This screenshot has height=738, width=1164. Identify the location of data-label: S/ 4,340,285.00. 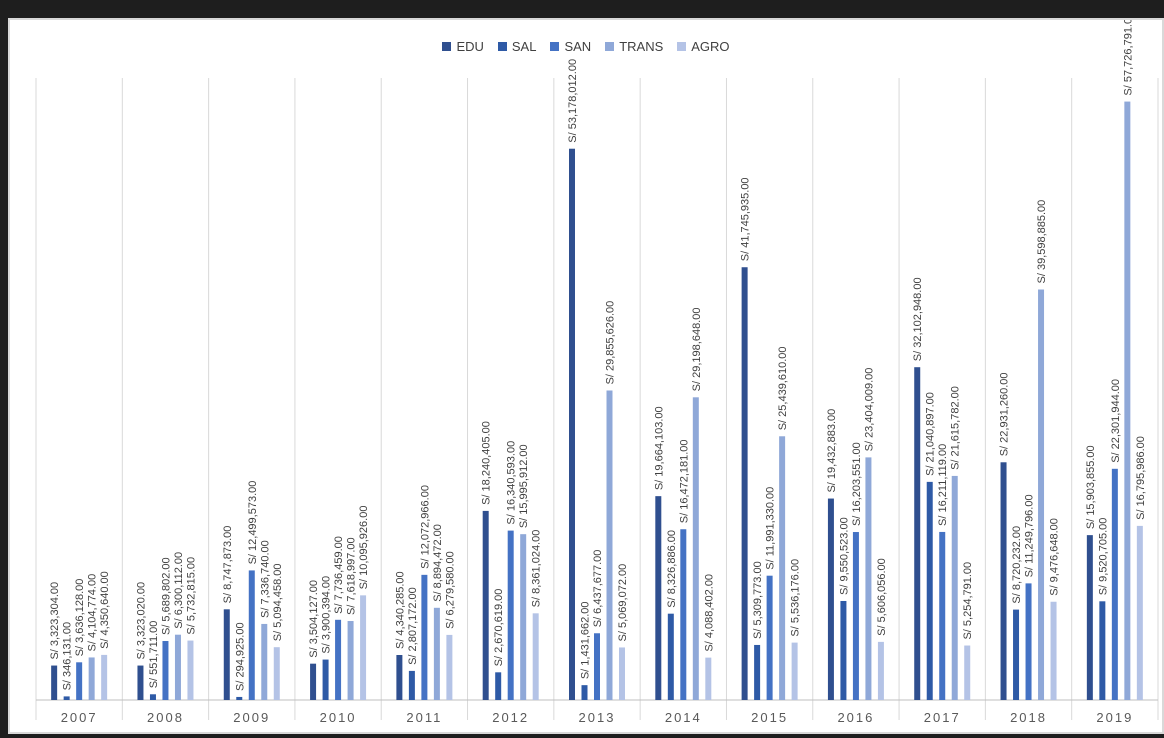
(400, 610).